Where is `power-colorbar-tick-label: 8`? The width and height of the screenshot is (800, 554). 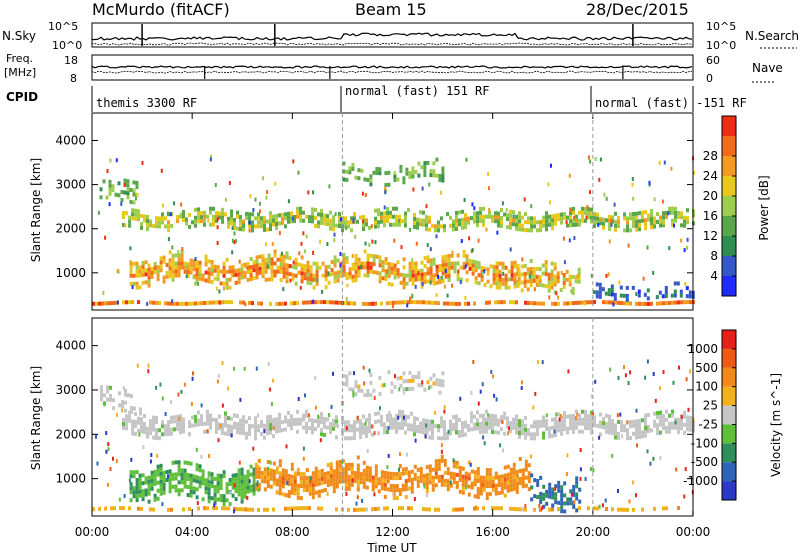
power-colorbar-tick-label: 8 is located at coordinates (714, 256).